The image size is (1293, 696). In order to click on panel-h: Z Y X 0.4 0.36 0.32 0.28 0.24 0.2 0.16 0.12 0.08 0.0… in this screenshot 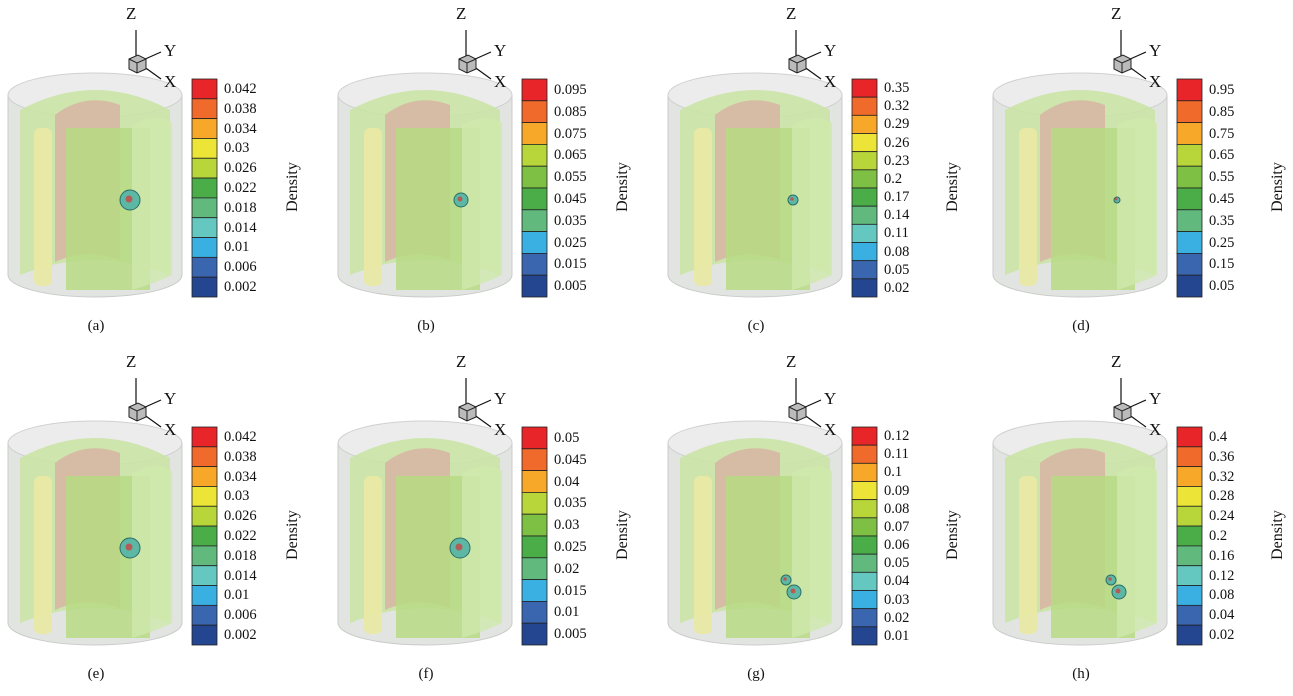, I will do `click(1139, 522)`.